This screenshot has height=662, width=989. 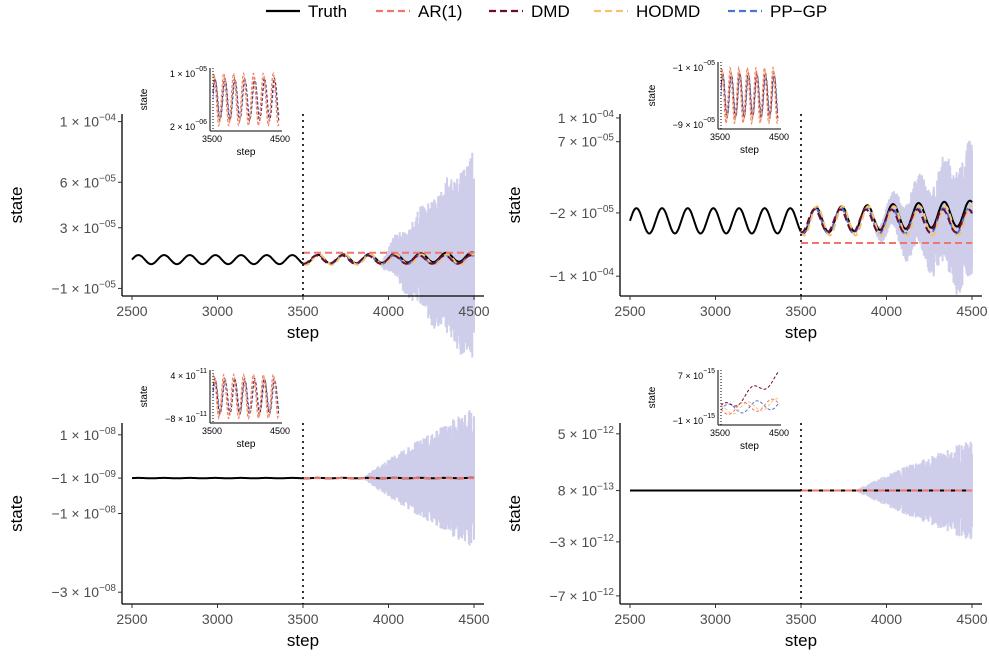 What do you see at coordinates (582, 595) in the screenshot?
I see `y-tick-label: −7 × 10⁻¹²` at bounding box center [582, 595].